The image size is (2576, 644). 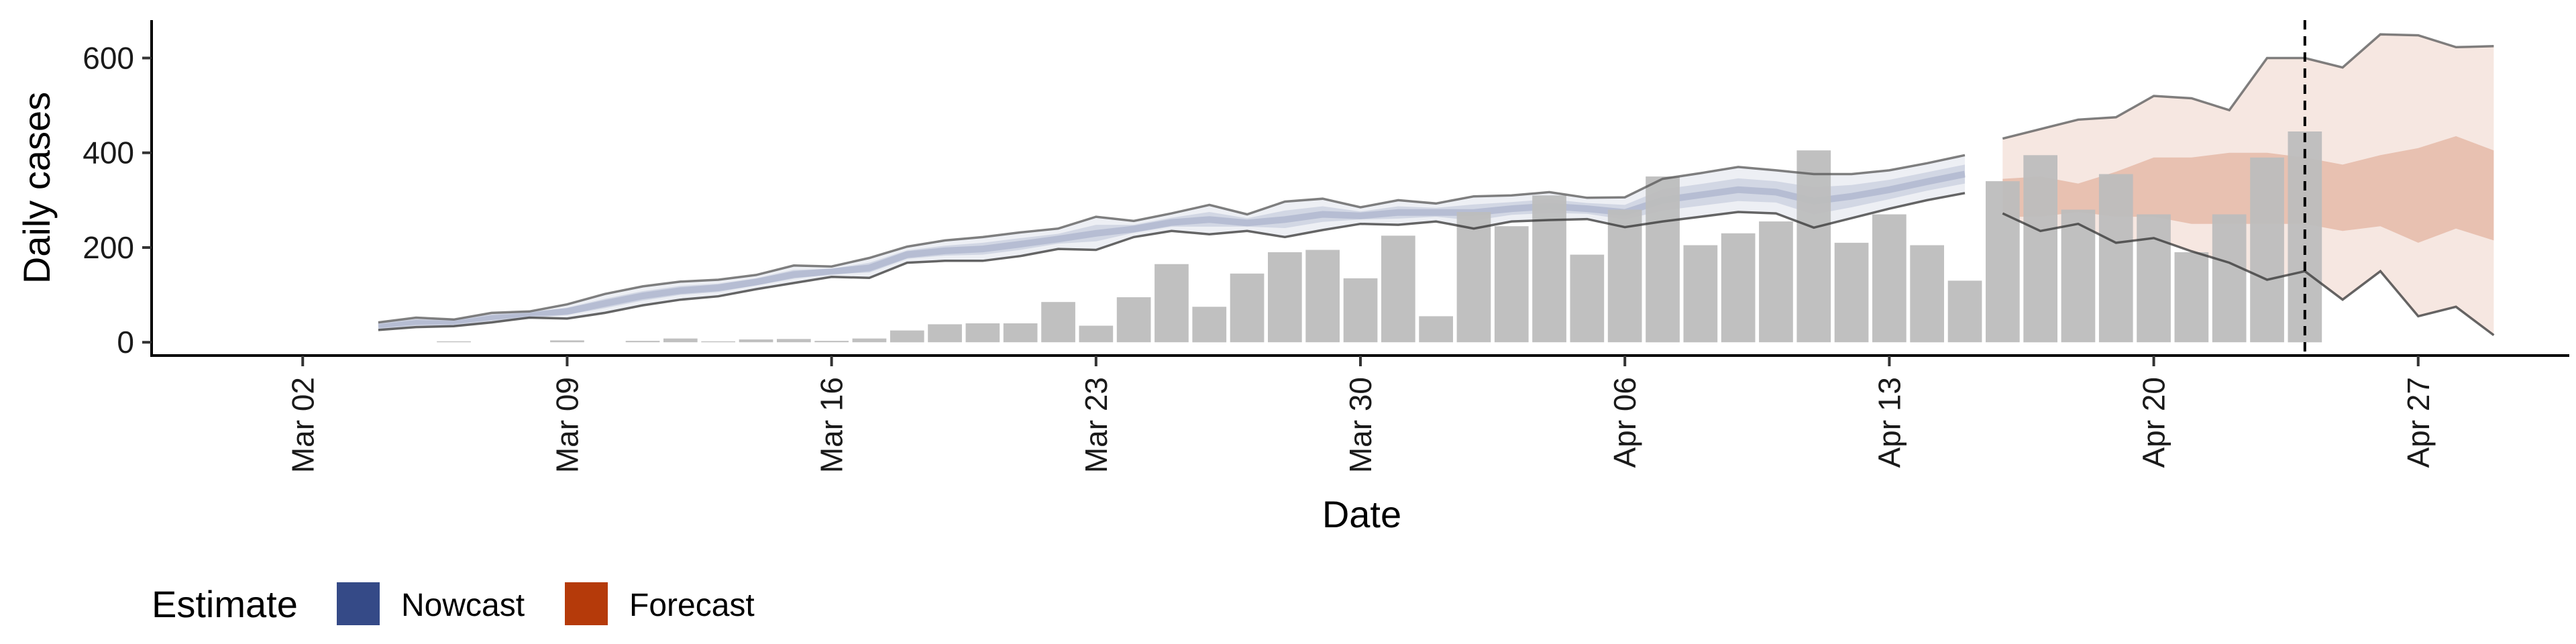 I want to click on x-tick-label: Mar 02, so click(x=302, y=425).